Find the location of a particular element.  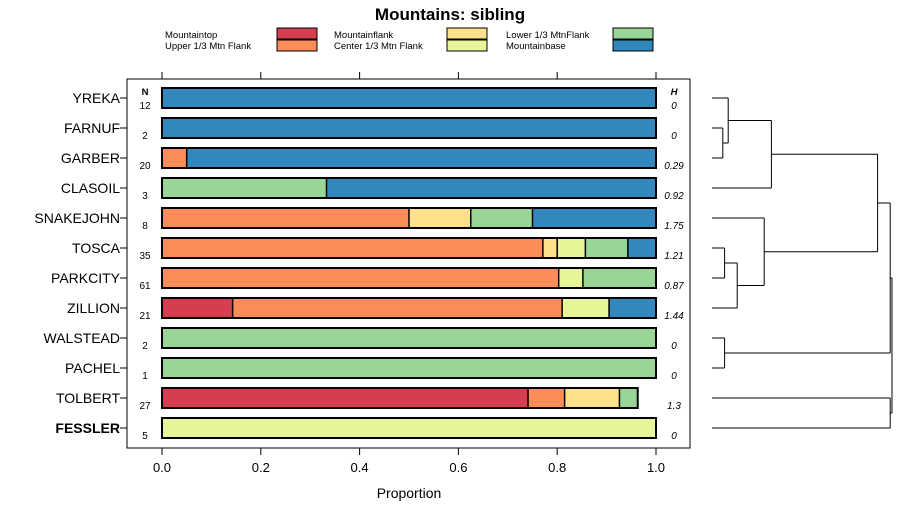

row-label: SNAKEJOHN is located at coordinates (77, 218).